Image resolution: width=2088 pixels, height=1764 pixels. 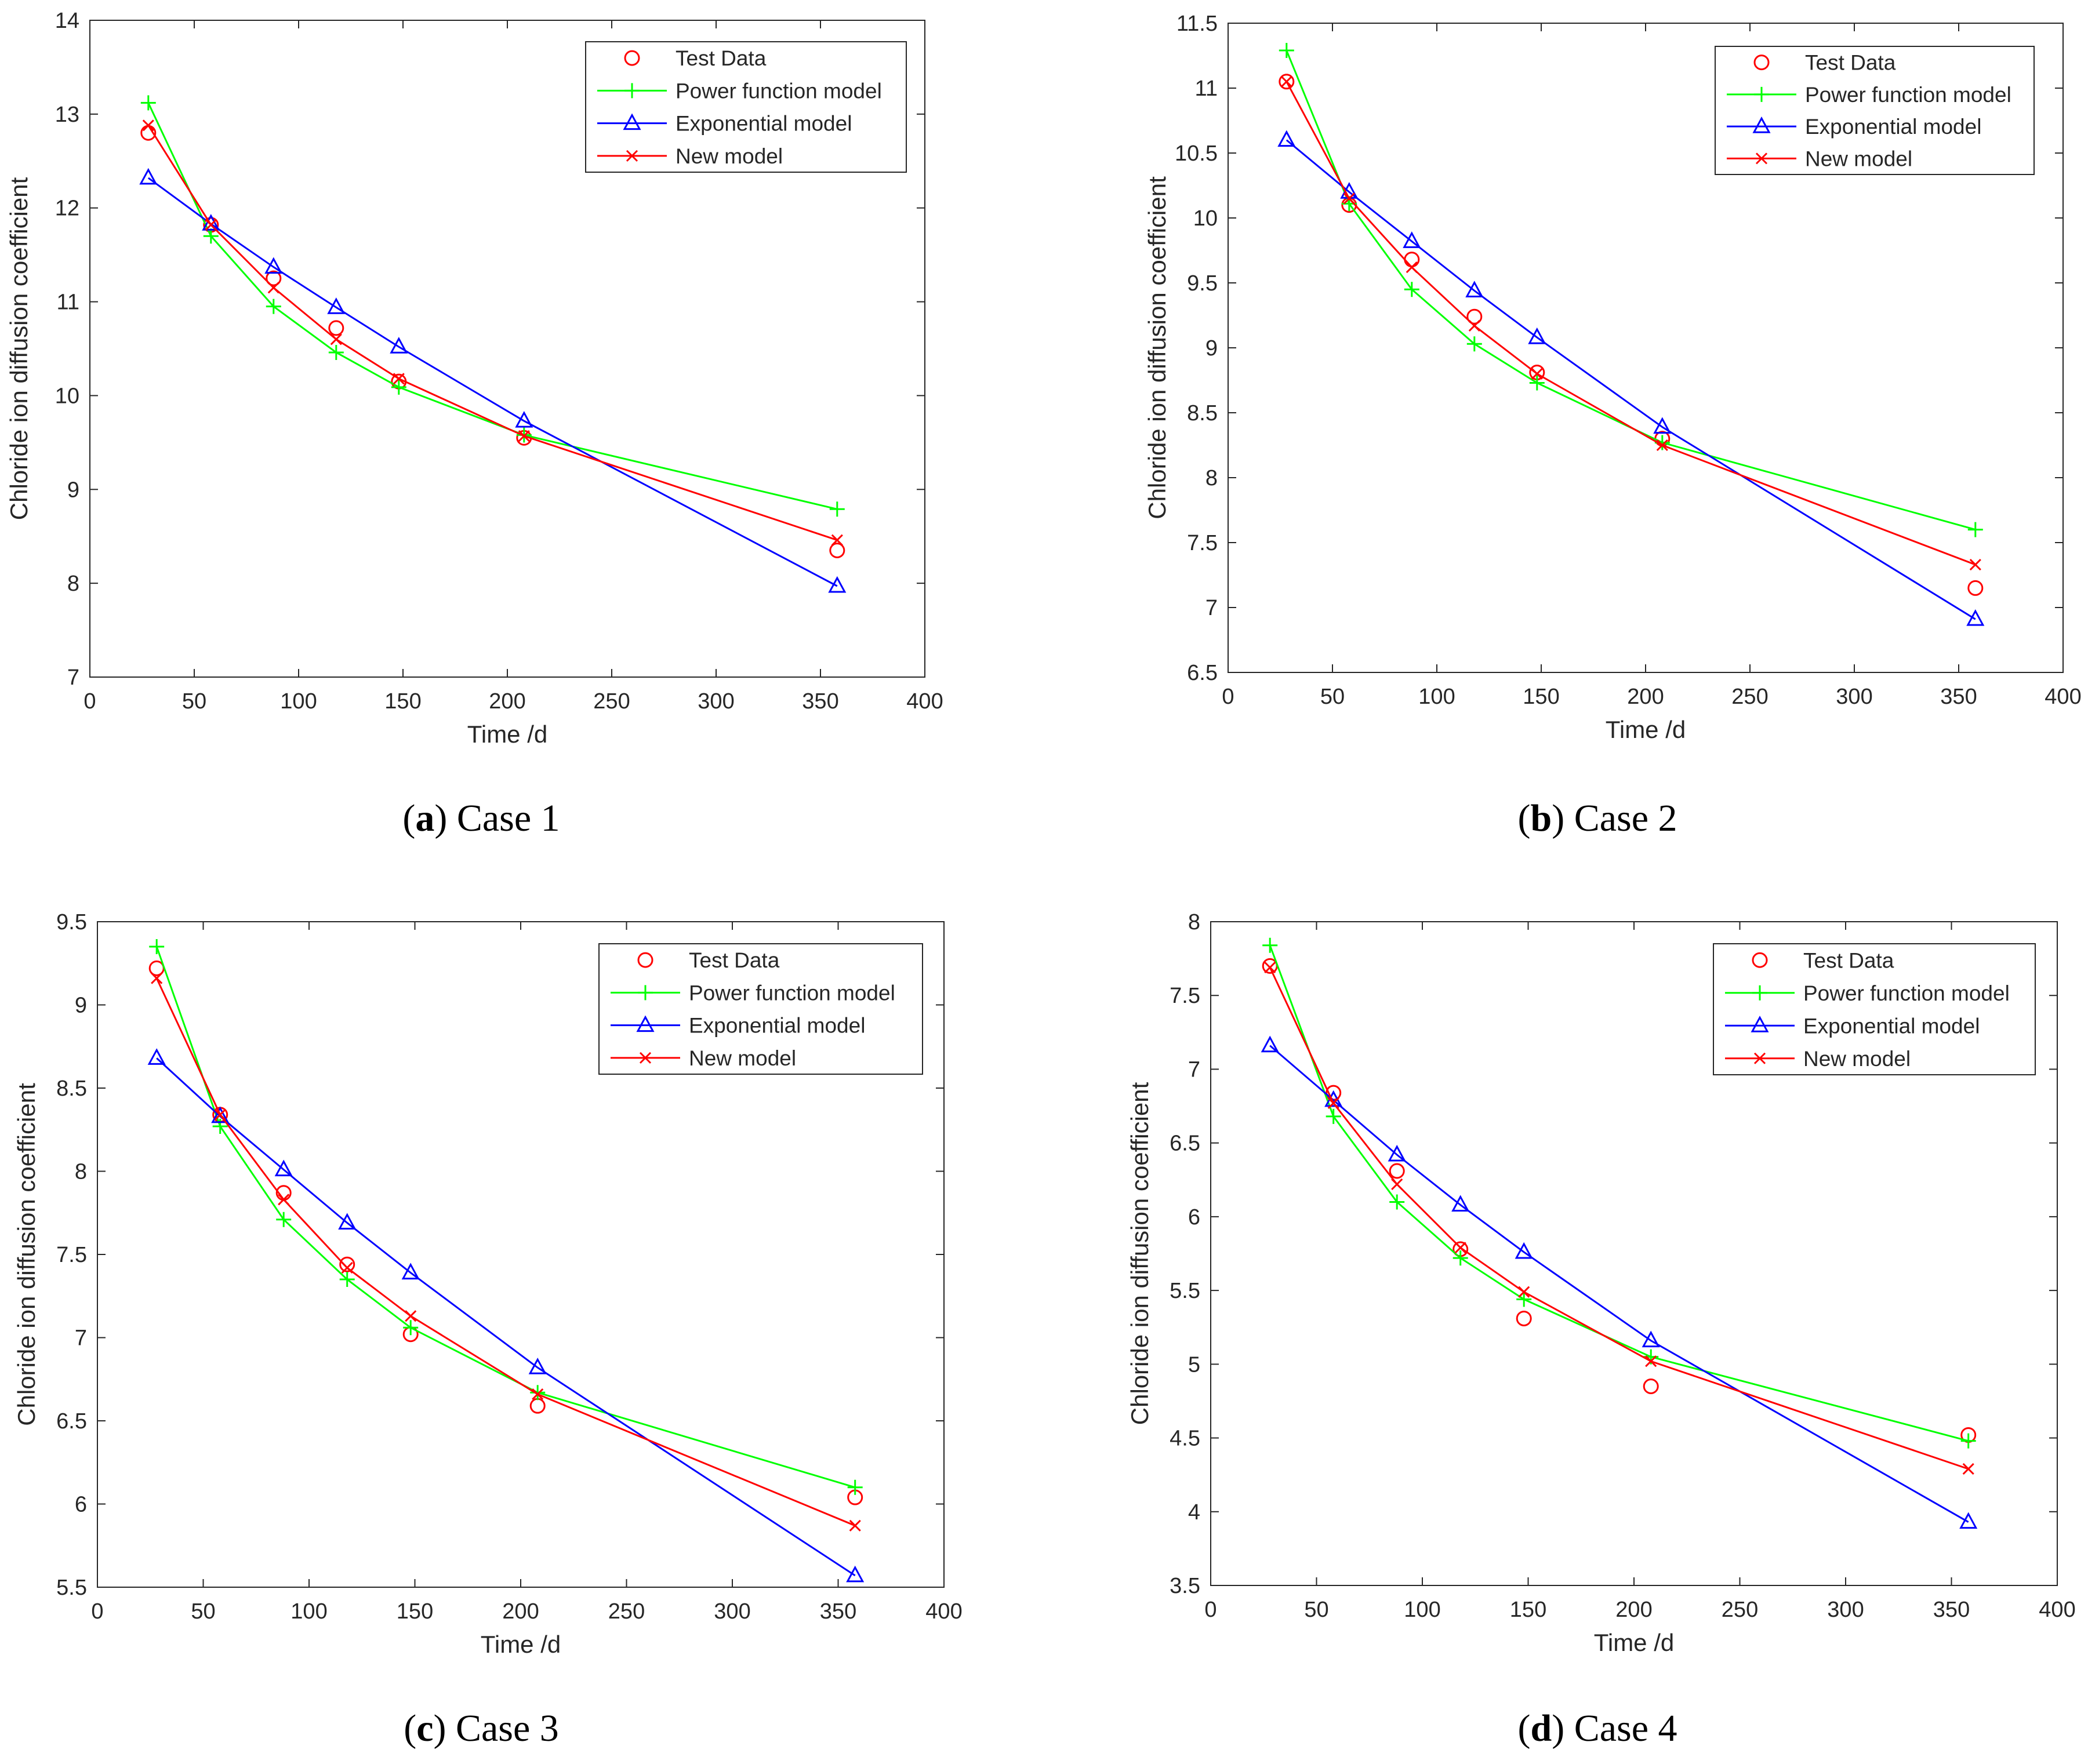 What do you see at coordinates (721, 58) in the screenshot?
I see `legend-label: Test Data` at bounding box center [721, 58].